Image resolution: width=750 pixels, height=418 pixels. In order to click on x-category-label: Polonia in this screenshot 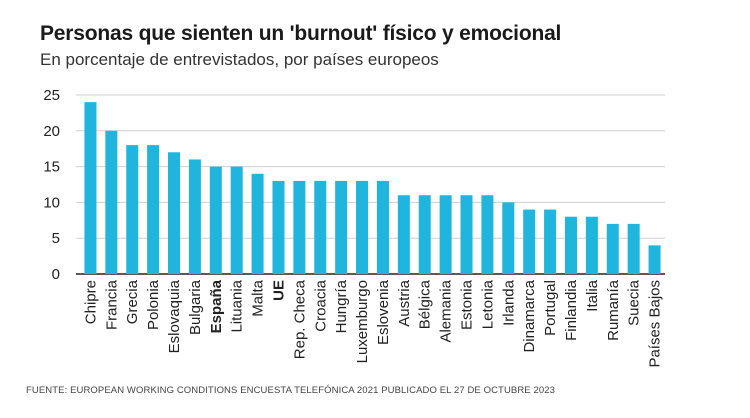, I will do `click(153, 304)`.